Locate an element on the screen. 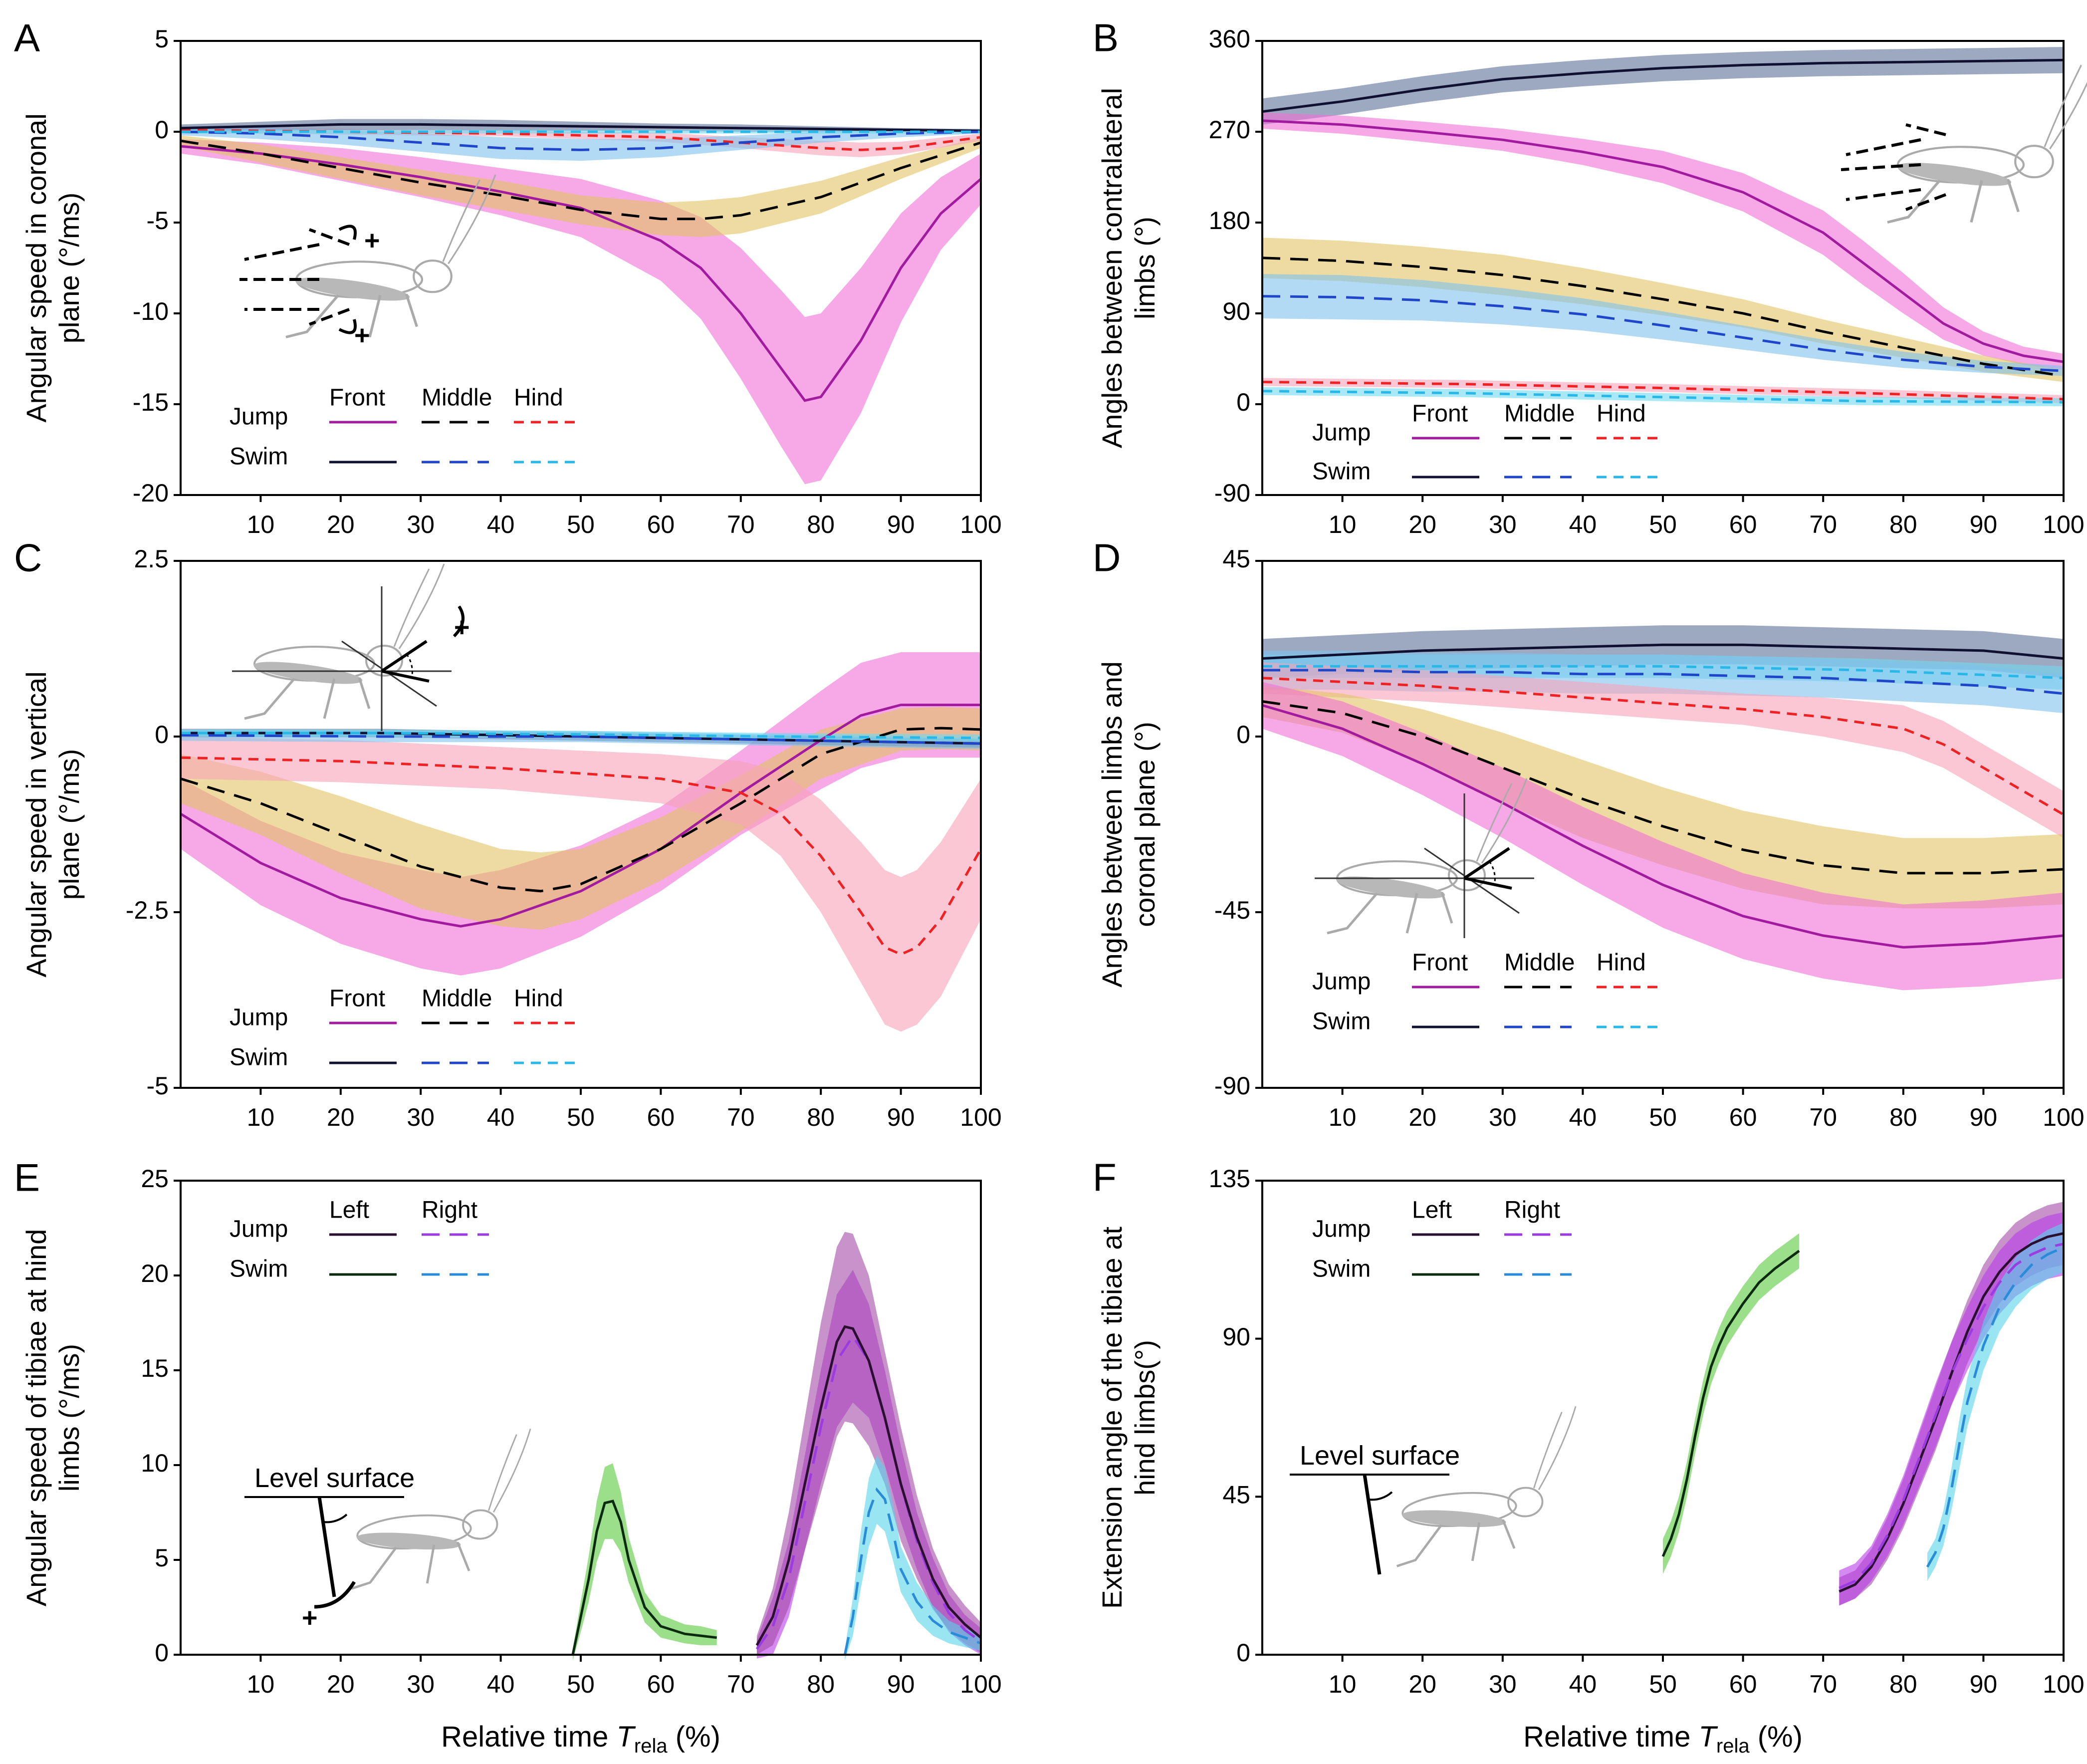  x-label-prefix: Relative time is located at coordinates (528, 1737).